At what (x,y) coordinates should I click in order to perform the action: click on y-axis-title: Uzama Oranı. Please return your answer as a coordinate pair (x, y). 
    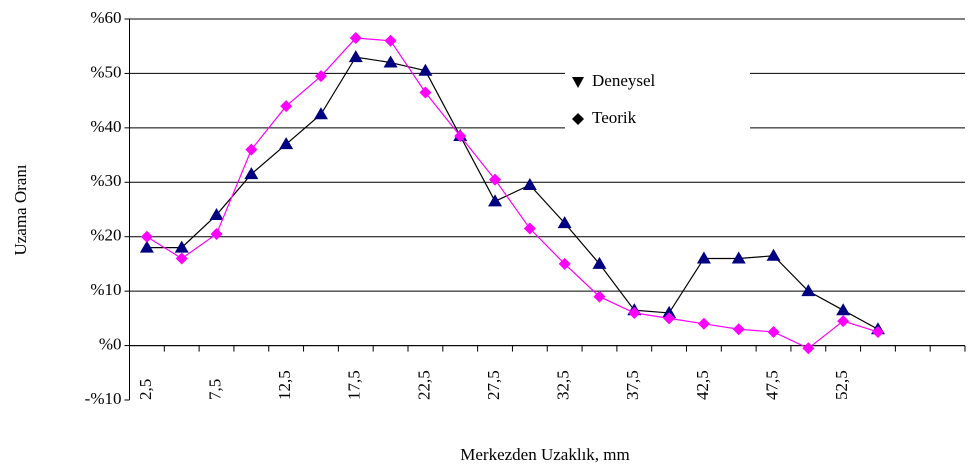
    Looking at the image, I should click on (20, 209).